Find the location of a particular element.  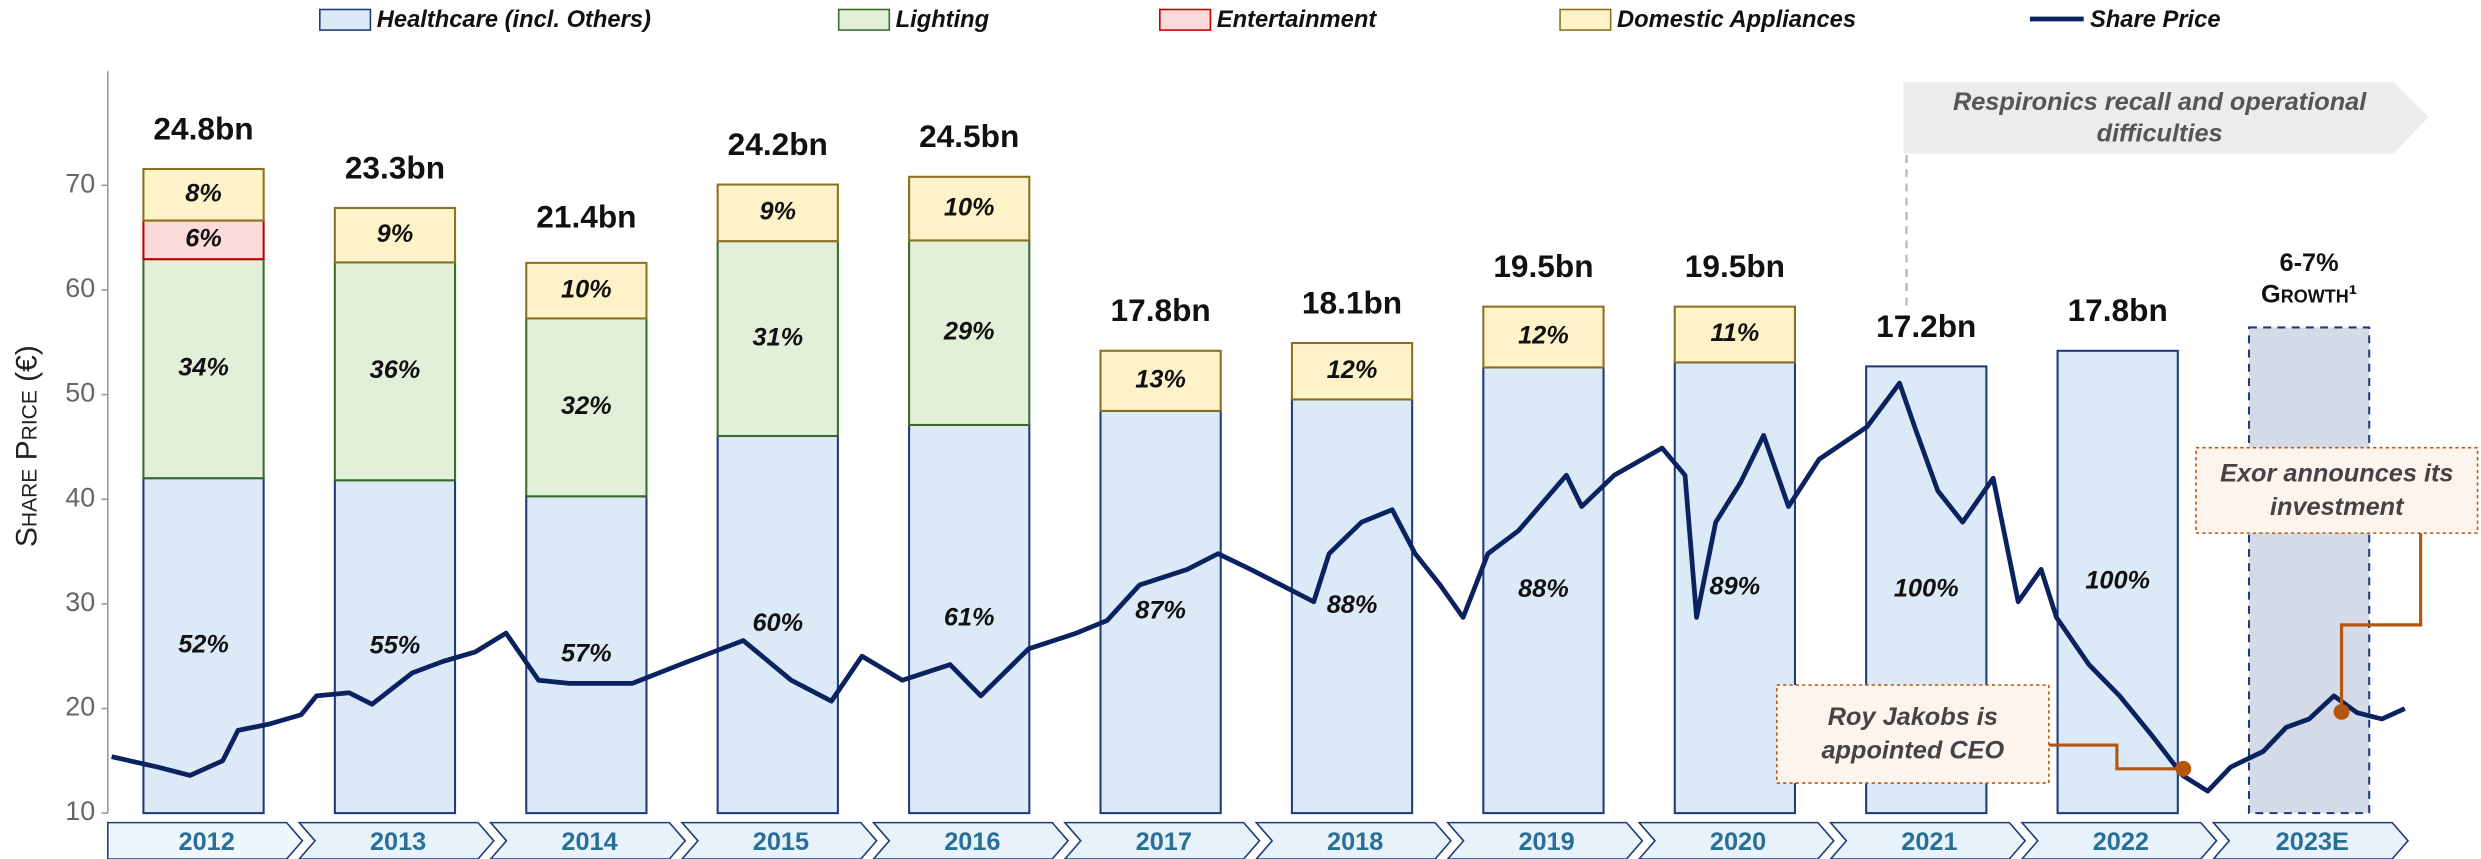

x-tick-label: 2015 is located at coordinates (781, 842).